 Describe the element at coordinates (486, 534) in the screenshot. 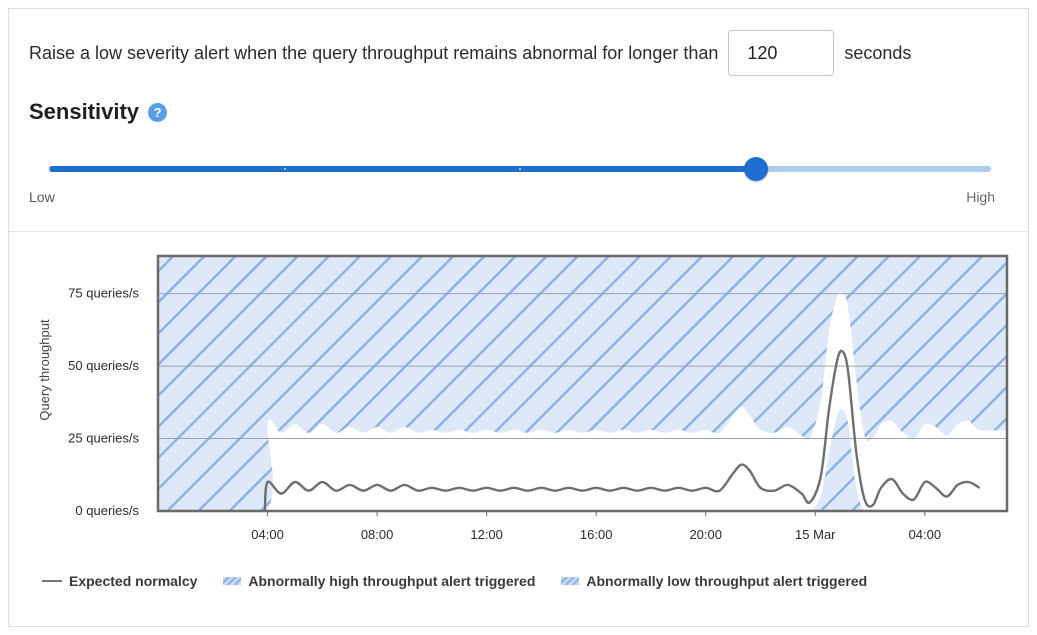

I see `x-tick-label: 12:00` at that location.